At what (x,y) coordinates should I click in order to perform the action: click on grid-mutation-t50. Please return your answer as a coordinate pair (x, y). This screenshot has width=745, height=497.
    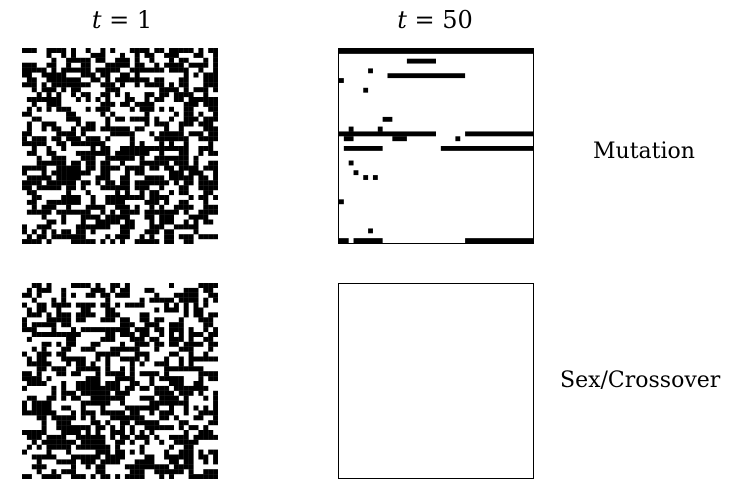
    Looking at the image, I should click on (436, 146).